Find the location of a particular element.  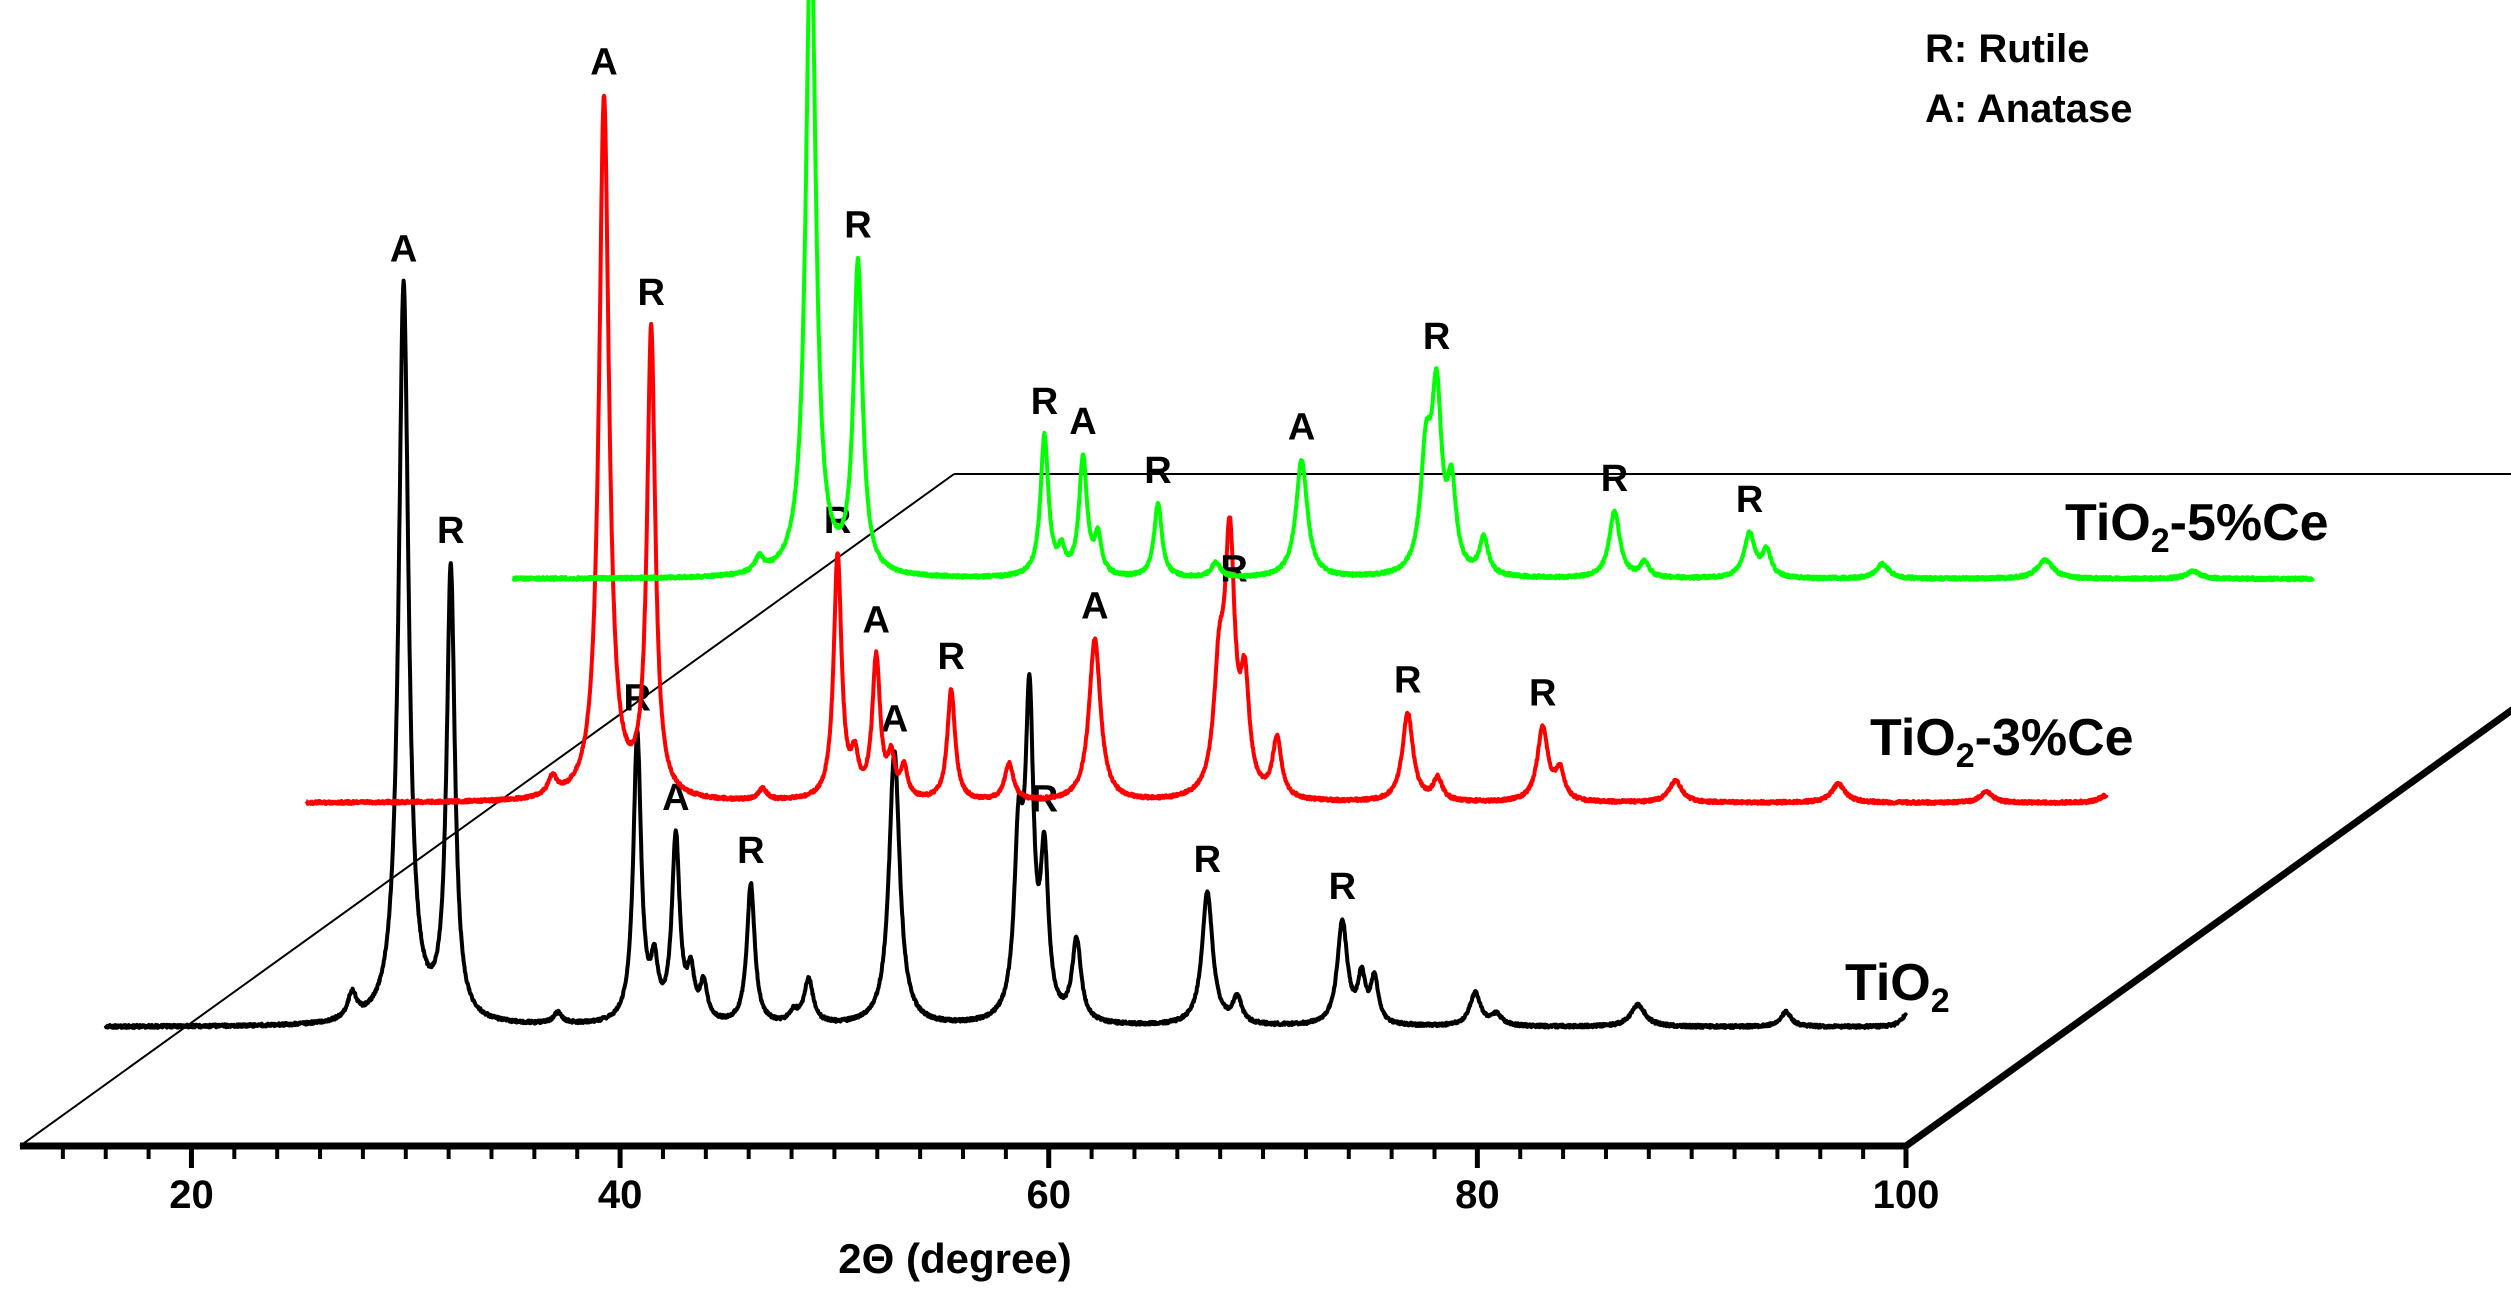

x-tick-label: 100 is located at coordinates (1906, 1195).